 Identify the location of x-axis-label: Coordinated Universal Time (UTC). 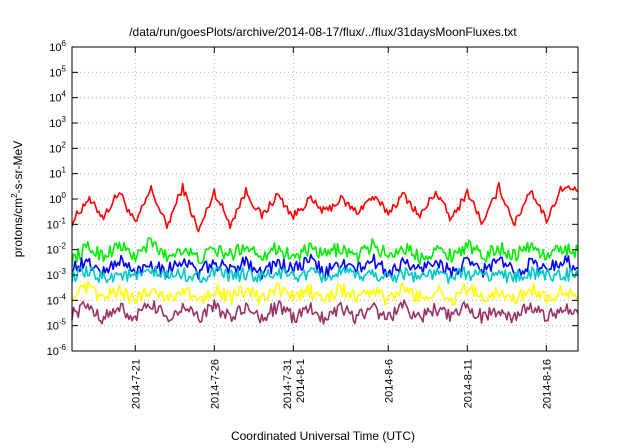
(323, 436).